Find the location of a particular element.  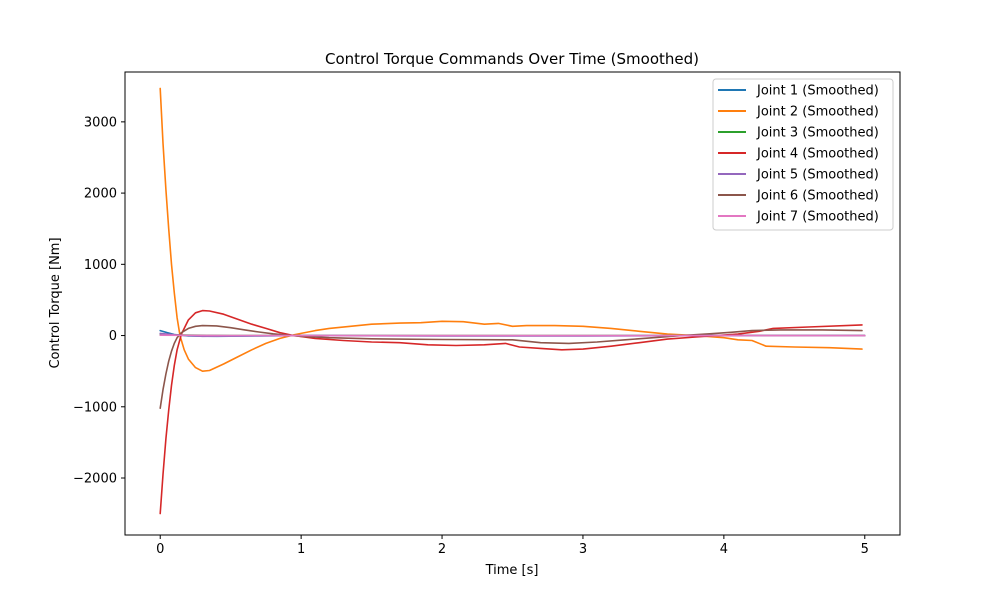

legend-label-joint-4: Joint 4 (Smoothed) is located at coordinates (817, 154).